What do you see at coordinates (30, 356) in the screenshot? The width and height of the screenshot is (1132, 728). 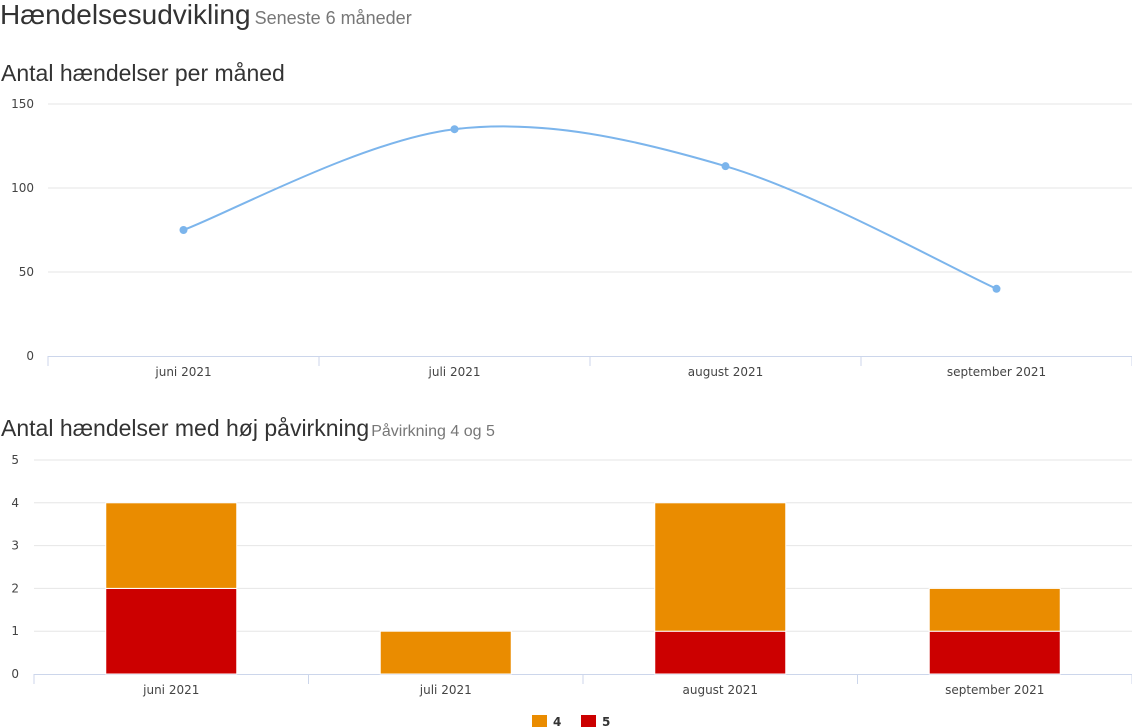 I see `line-chart-y-tick-label: 0` at bounding box center [30, 356].